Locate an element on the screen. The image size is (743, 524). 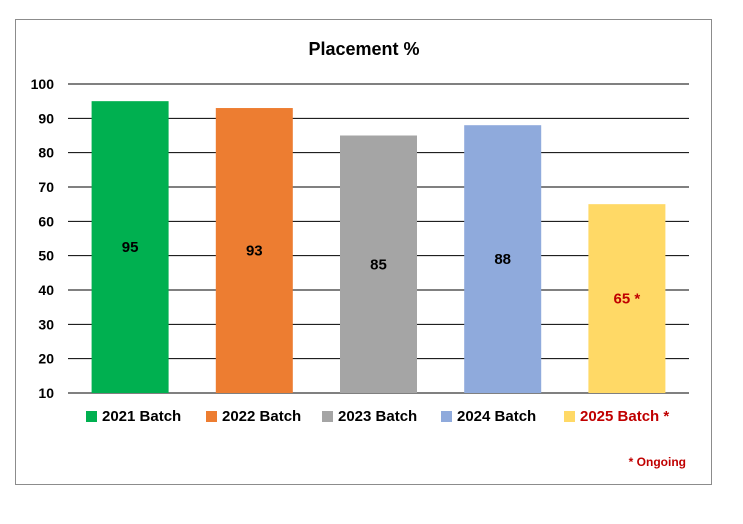
bar-data-labels: 95 93 85 88 65 * is located at coordinates (381, 273).